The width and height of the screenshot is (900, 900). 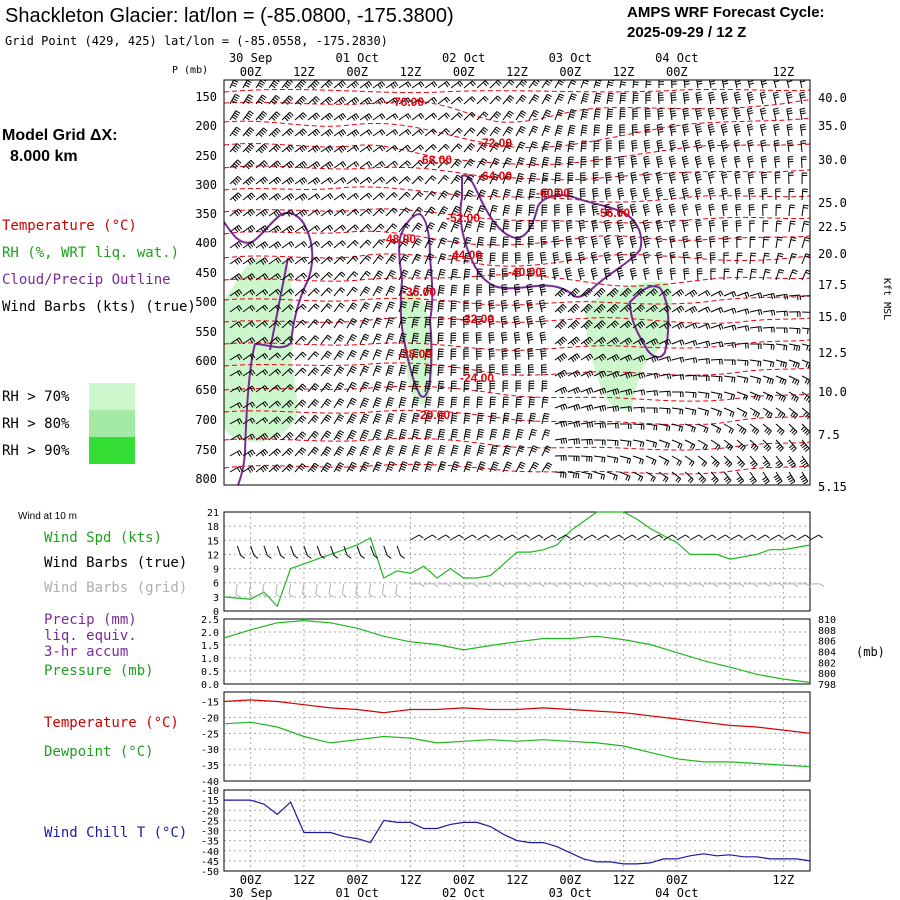 What do you see at coordinates (827, 620) in the screenshot?
I see `y-tick-label-right: 810` at bounding box center [827, 620].